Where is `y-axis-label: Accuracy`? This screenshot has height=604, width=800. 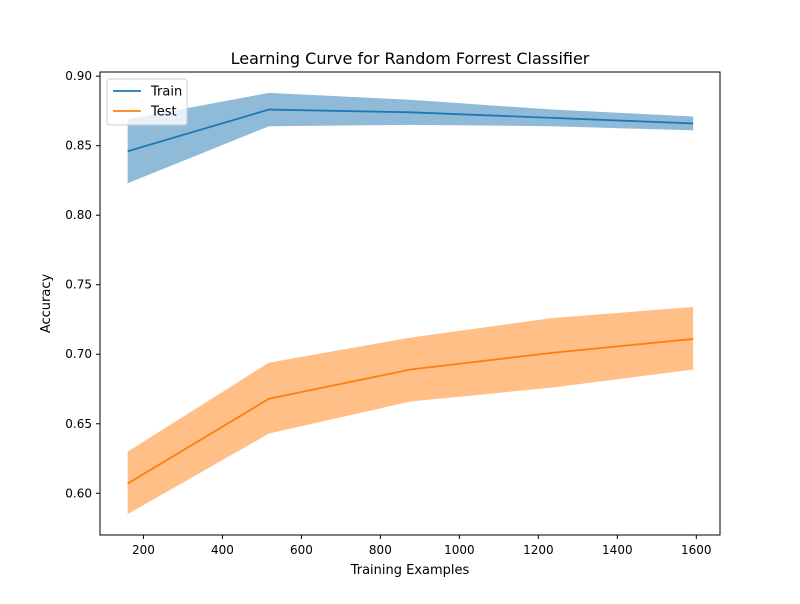
y-axis-label: Accuracy is located at coordinates (46, 304).